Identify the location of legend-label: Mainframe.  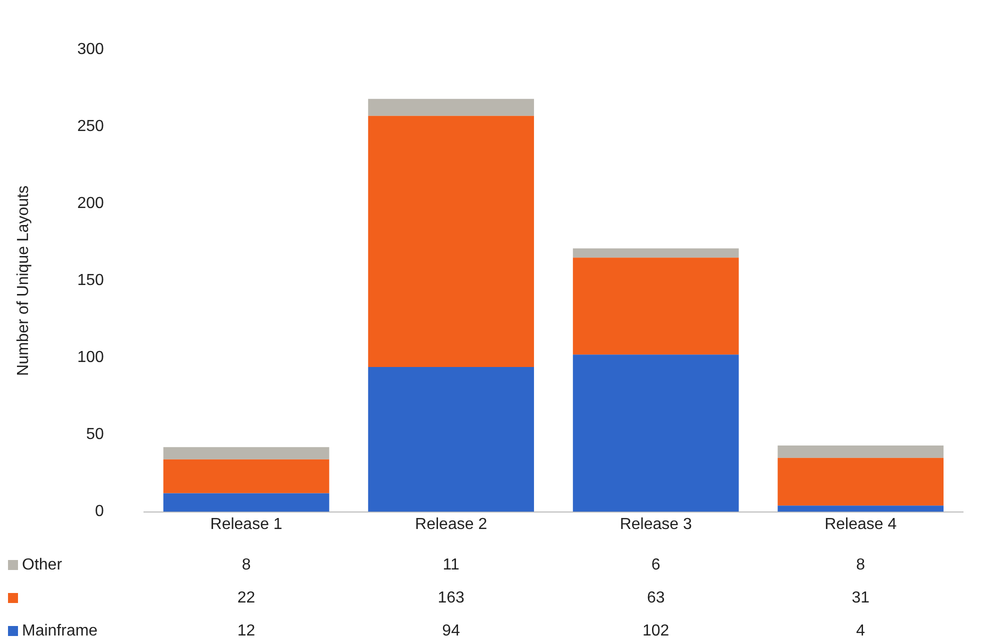
(60, 631).